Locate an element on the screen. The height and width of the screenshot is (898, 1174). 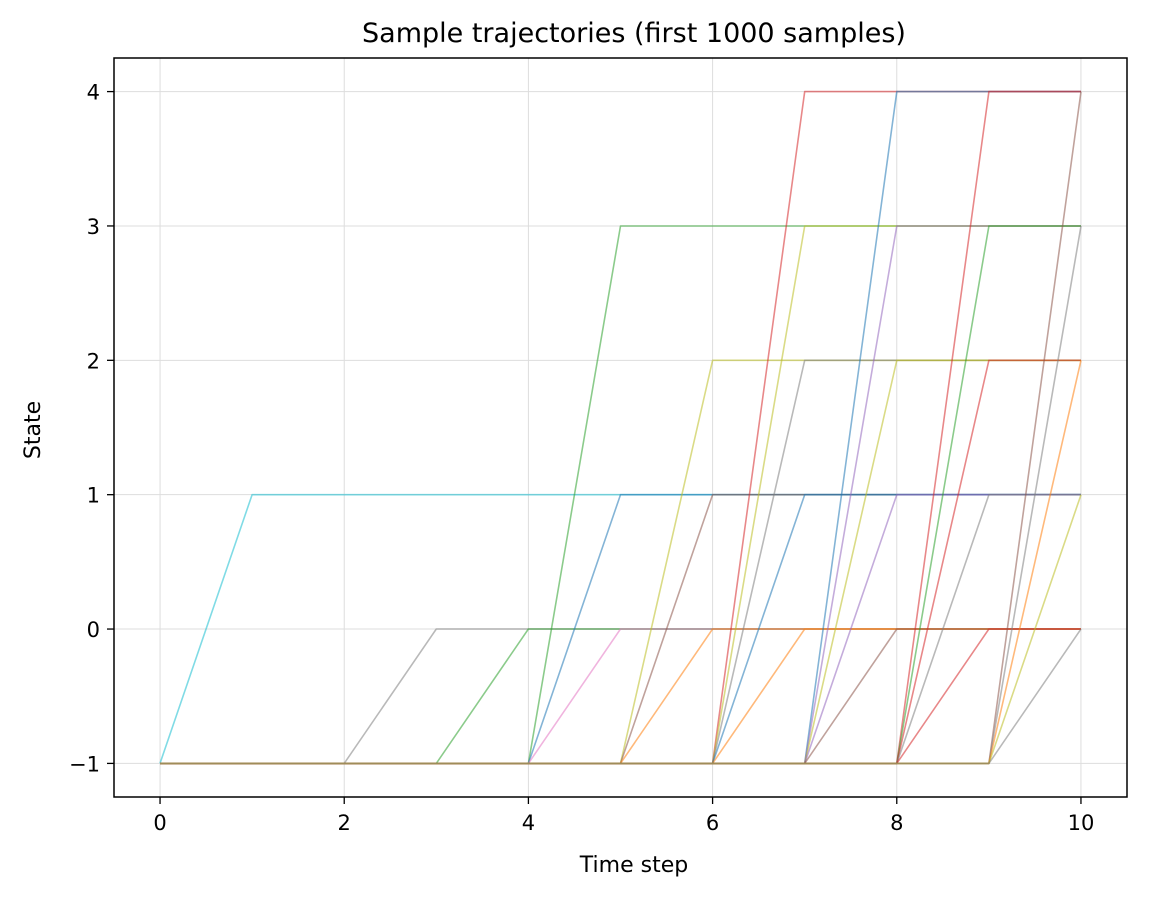
x-tick-label: 4 is located at coordinates (528, 823).